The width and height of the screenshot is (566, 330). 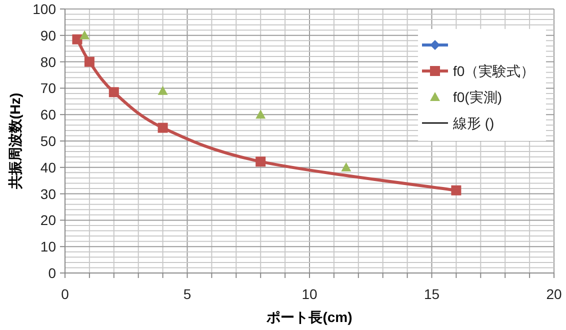 What do you see at coordinates (15, 141) in the screenshot?
I see `y-axis-title: 共振周波数(Hz)` at bounding box center [15, 141].